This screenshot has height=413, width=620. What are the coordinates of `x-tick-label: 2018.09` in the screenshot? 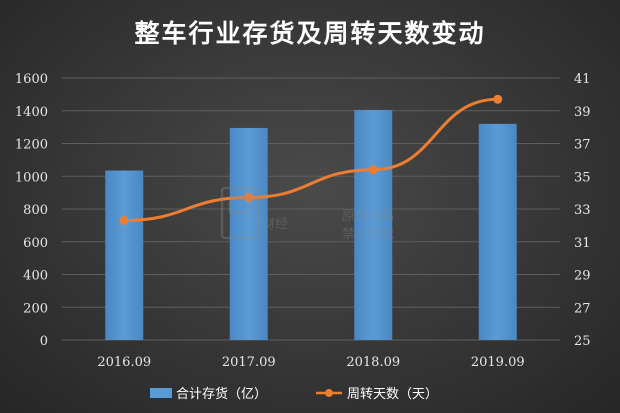 It's located at (373, 362).